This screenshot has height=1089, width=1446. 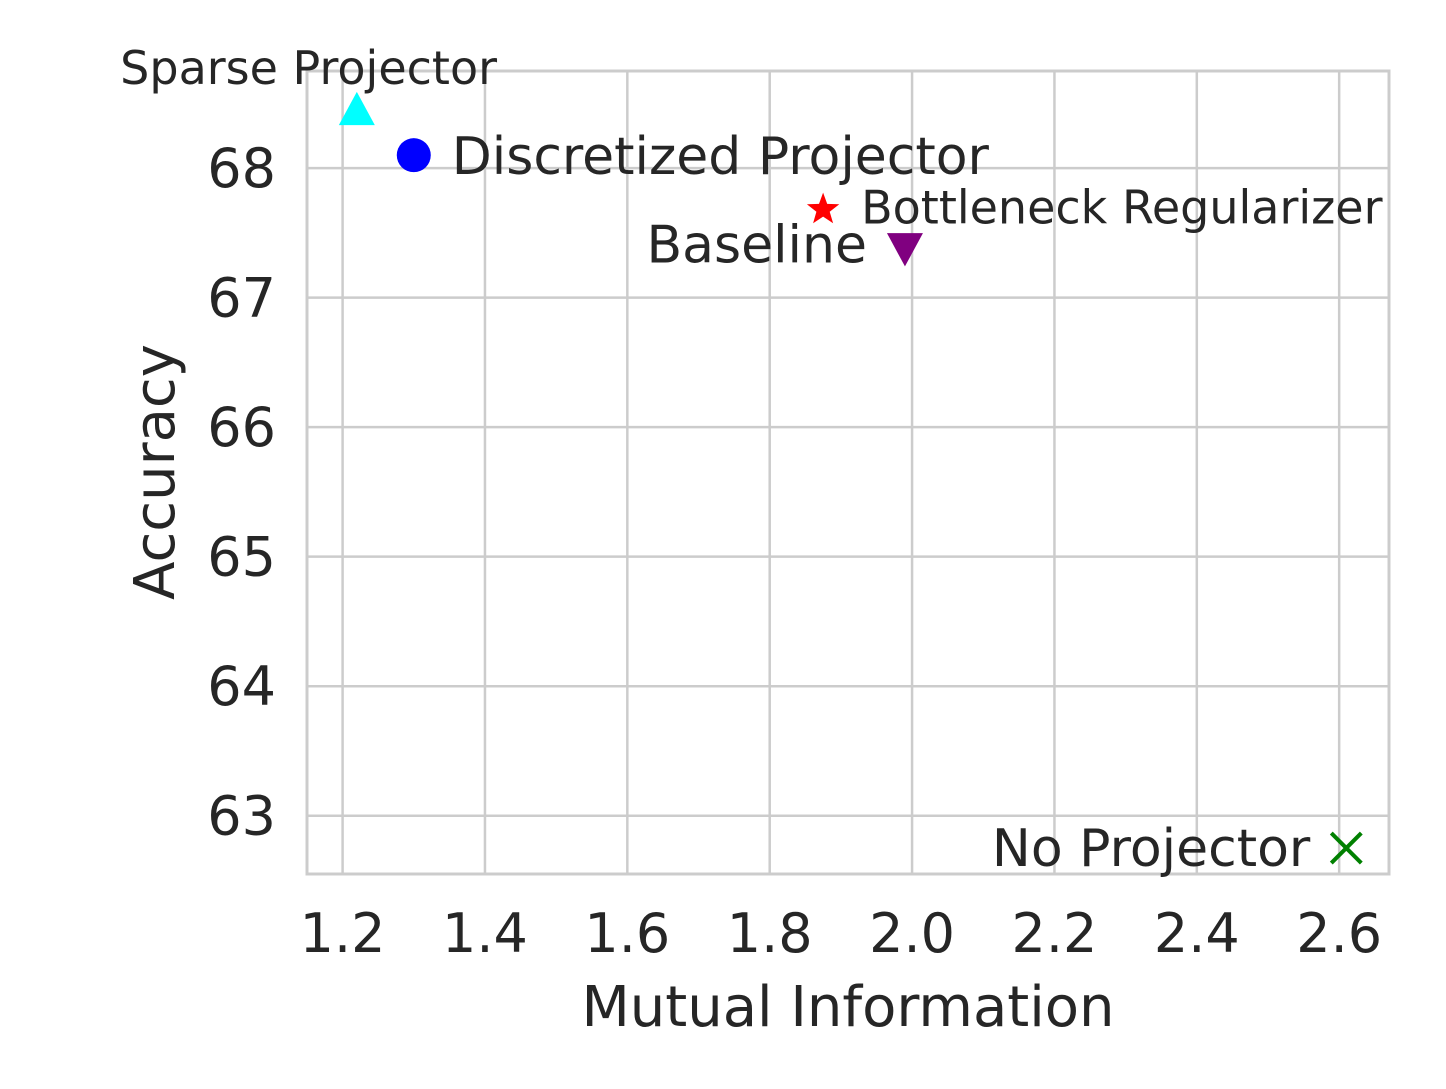 What do you see at coordinates (1346, 848) in the screenshot?
I see `no-projector-marker` at bounding box center [1346, 848].